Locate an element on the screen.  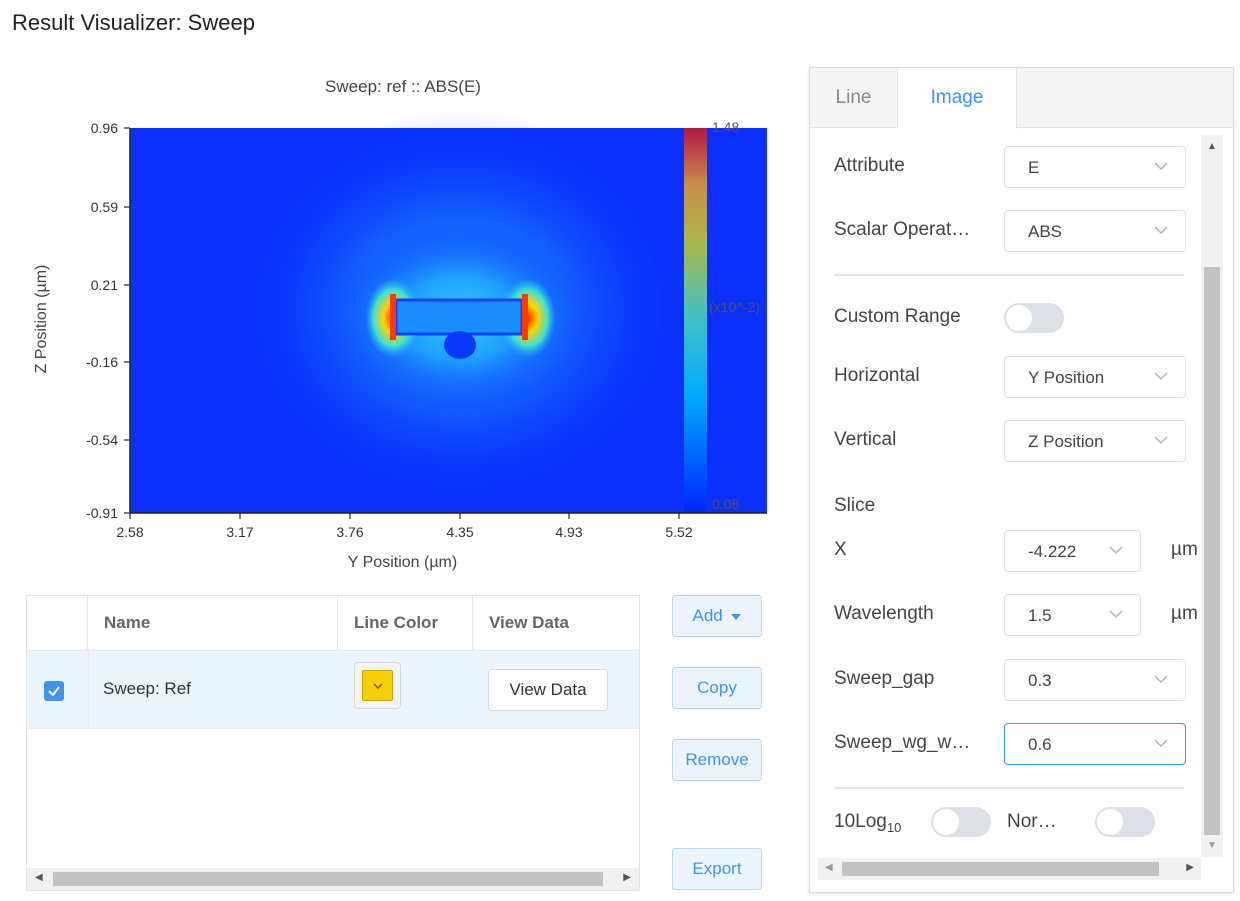
x-value: -4.222 is located at coordinates (1052, 551).